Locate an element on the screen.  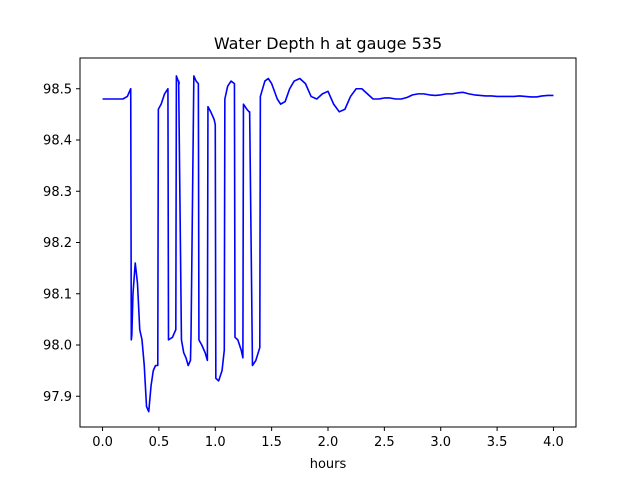
y-tick-label: 98.0 is located at coordinates (57, 346).